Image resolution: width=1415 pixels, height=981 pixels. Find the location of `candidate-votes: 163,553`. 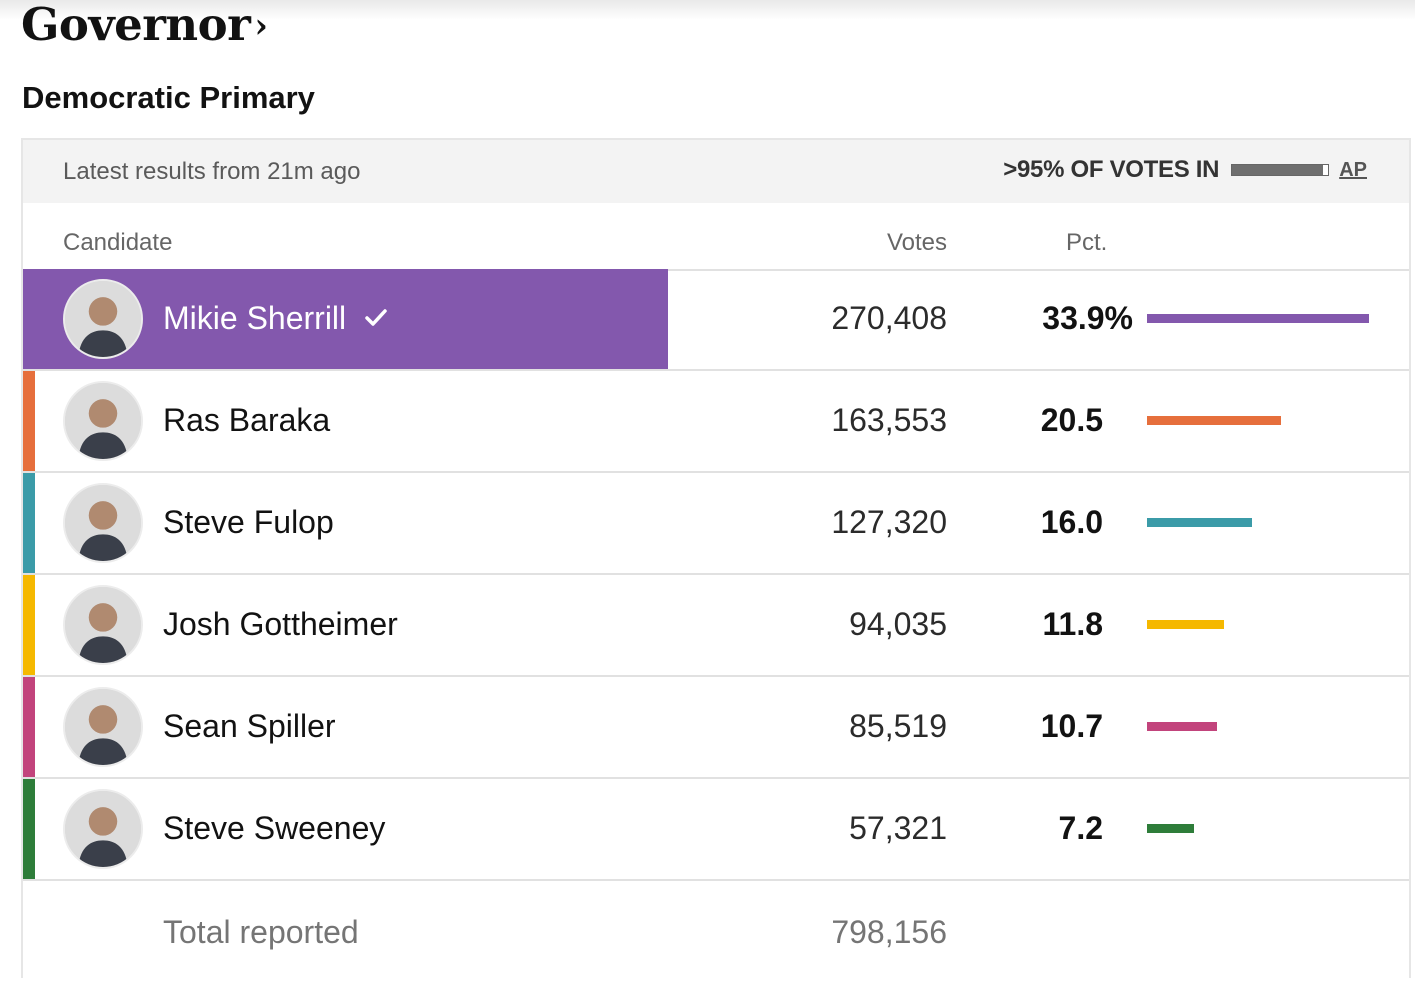

candidate-votes: 163,553 is located at coordinates (889, 420).